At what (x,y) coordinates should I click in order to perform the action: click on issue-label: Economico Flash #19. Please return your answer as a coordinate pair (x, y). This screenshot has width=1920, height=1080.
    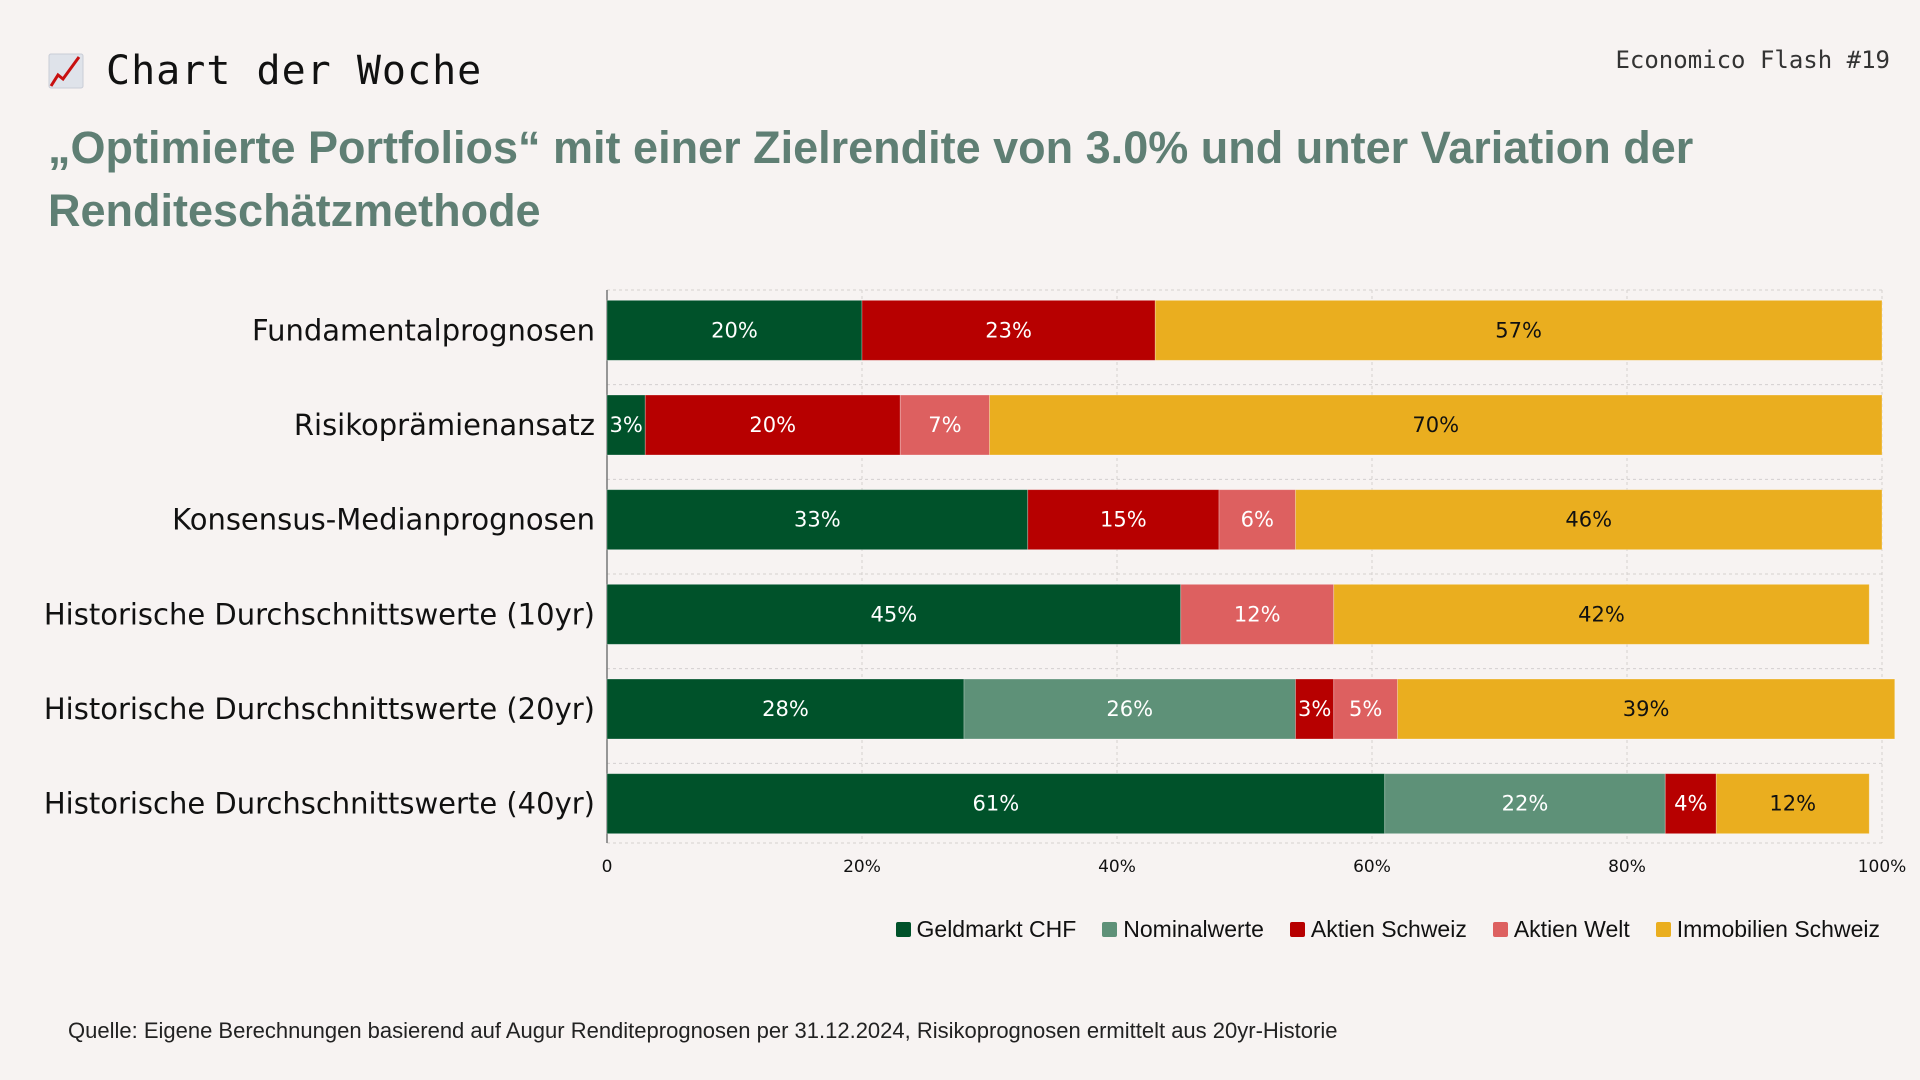
    Looking at the image, I should click on (1752, 60).